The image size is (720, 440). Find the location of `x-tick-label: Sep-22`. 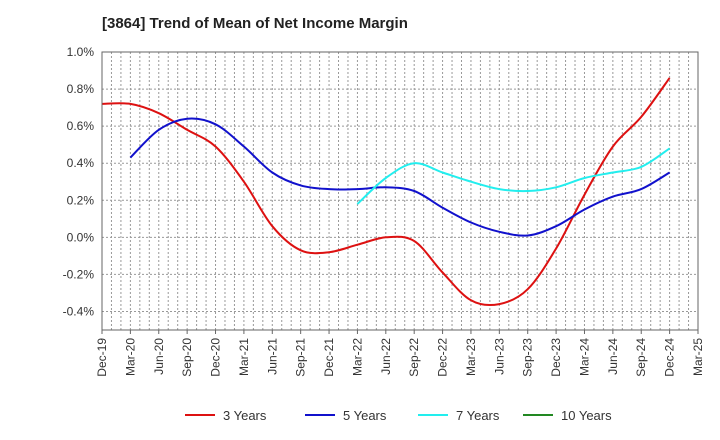

x-tick-label: Sep-22 is located at coordinates (414, 357).